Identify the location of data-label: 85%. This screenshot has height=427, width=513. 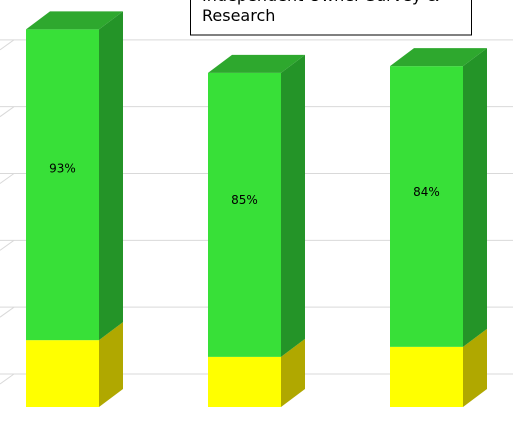
(244, 200).